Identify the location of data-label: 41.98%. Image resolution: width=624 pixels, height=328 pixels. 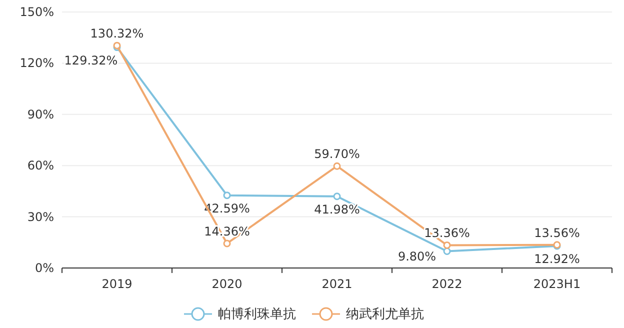
(337, 209).